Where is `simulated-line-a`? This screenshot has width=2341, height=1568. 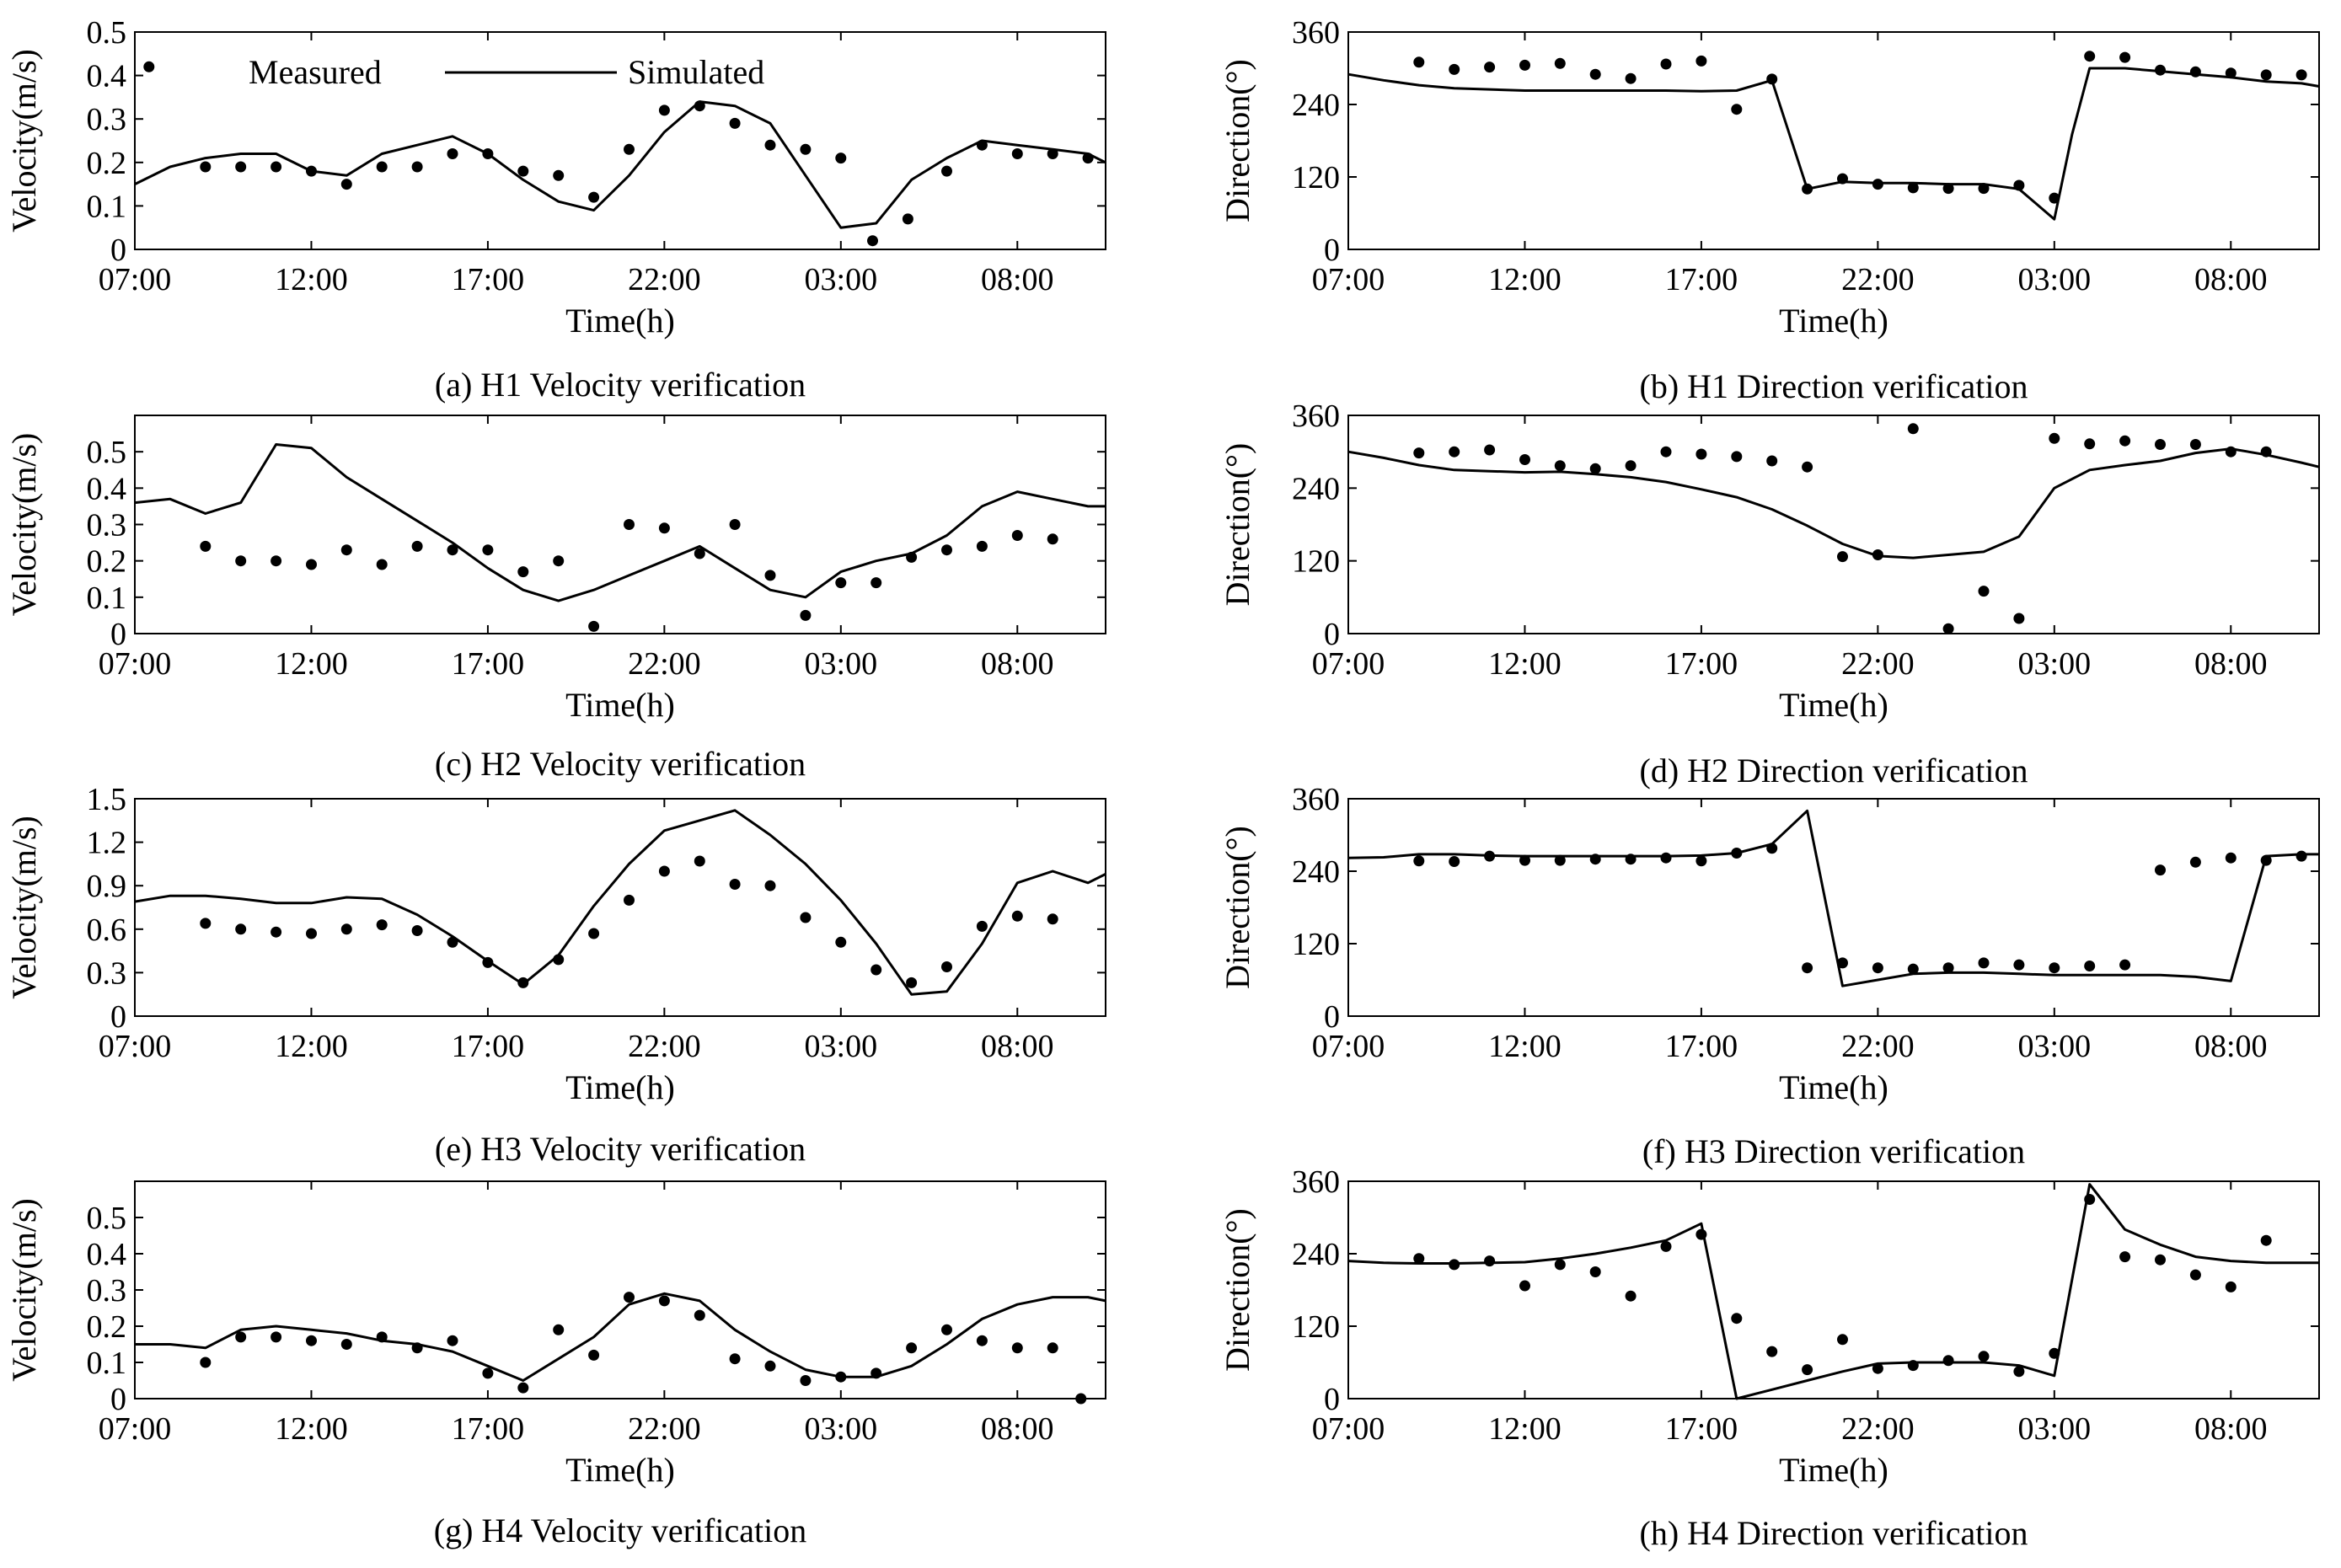 simulated-line-a is located at coordinates (620, 164).